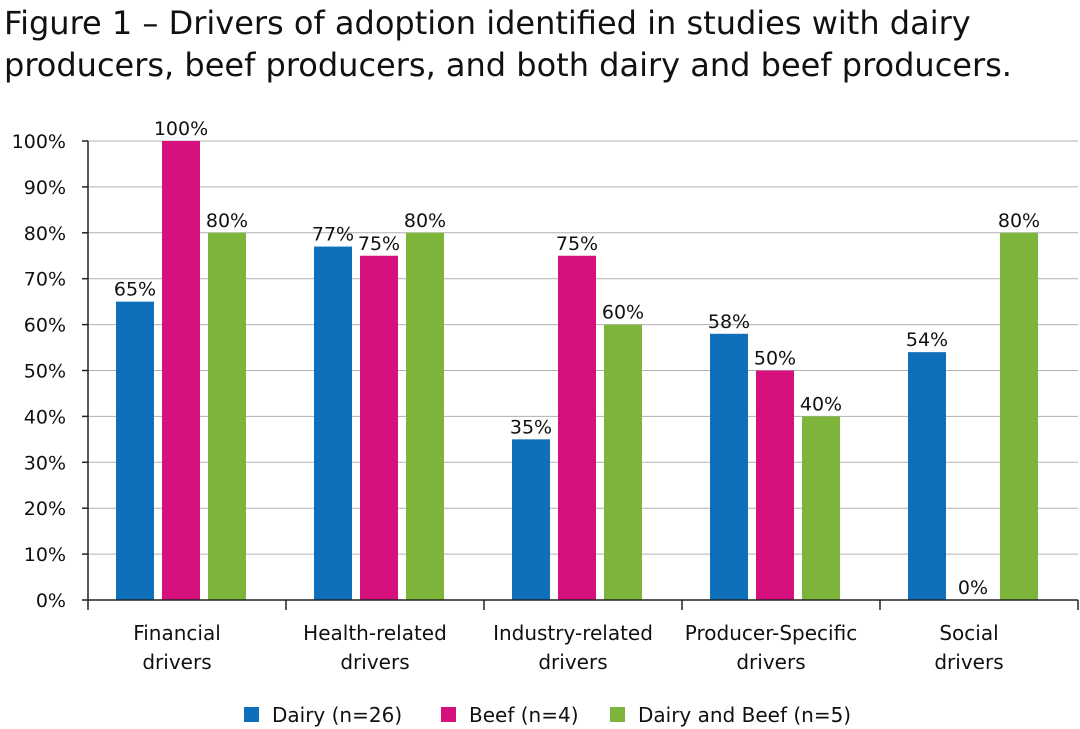 The image size is (1080, 729). I want to click on x-category-label: Health-related, so click(375, 633).